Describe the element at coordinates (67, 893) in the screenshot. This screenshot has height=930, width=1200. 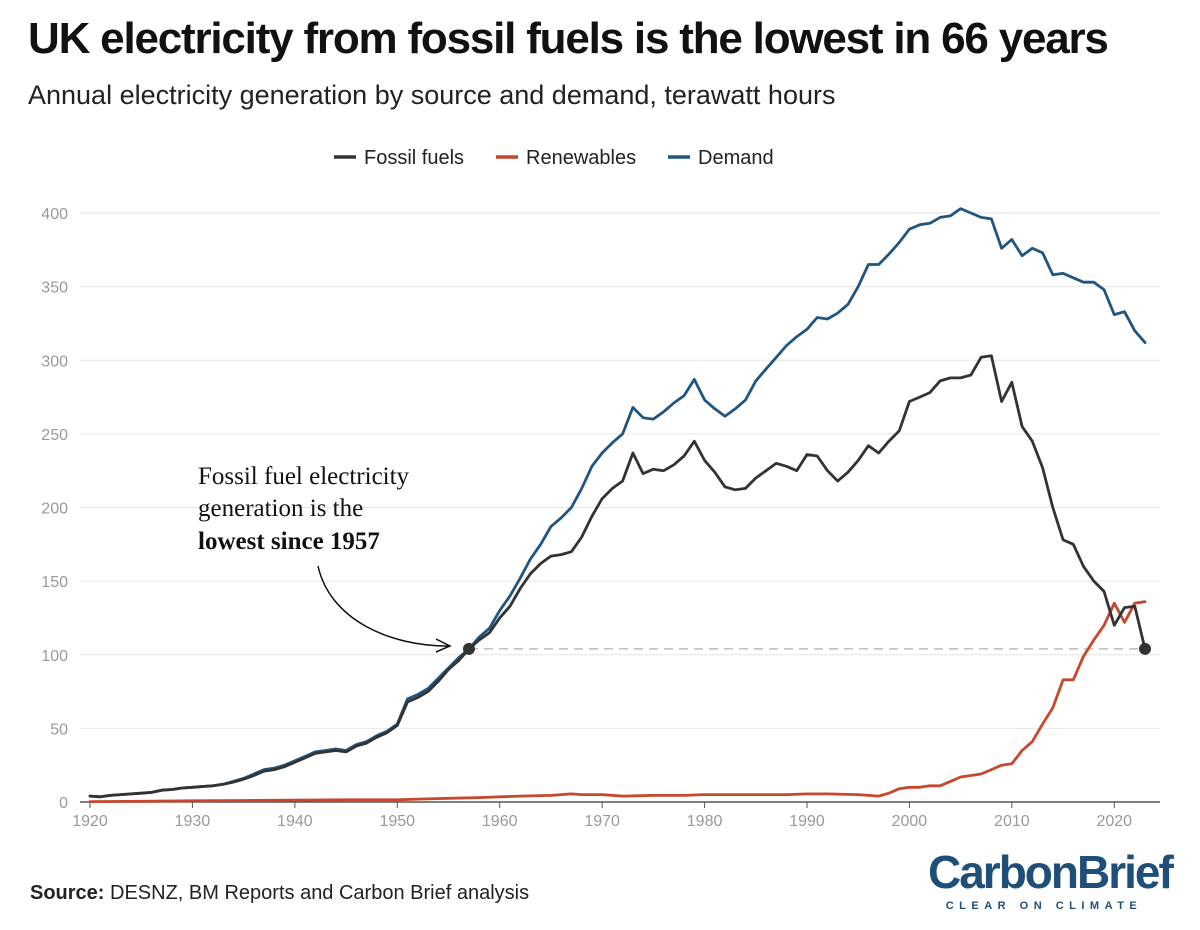
I see `source-label: Source:` at that location.